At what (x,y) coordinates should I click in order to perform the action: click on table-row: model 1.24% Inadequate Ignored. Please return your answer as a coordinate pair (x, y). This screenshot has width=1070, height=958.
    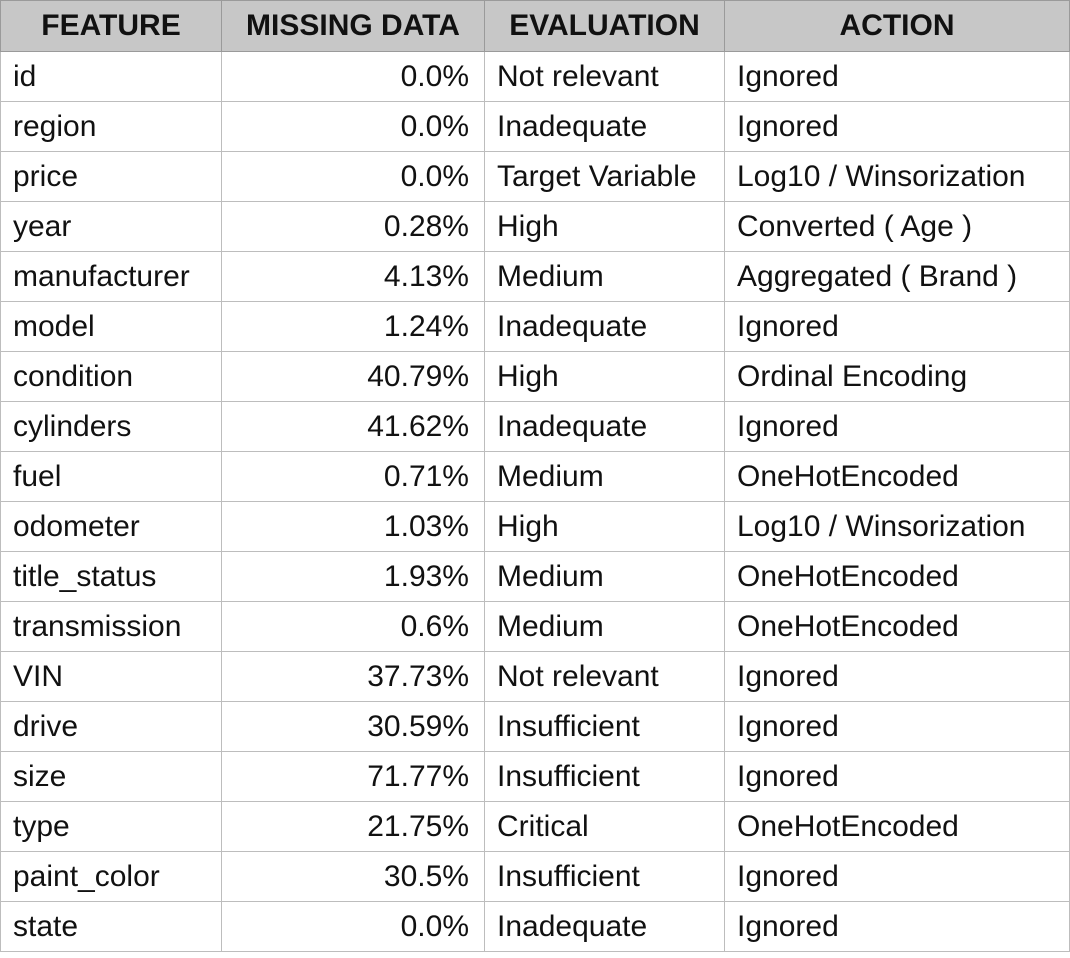
    Looking at the image, I should click on (535, 326).